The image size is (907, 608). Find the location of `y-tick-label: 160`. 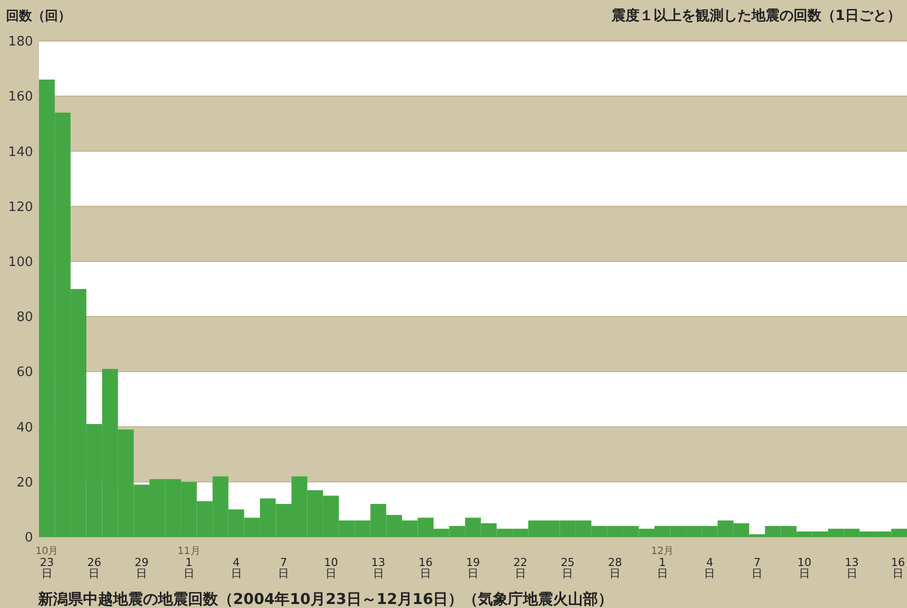

y-tick-label: 160 is located at coordinates (20, 97).